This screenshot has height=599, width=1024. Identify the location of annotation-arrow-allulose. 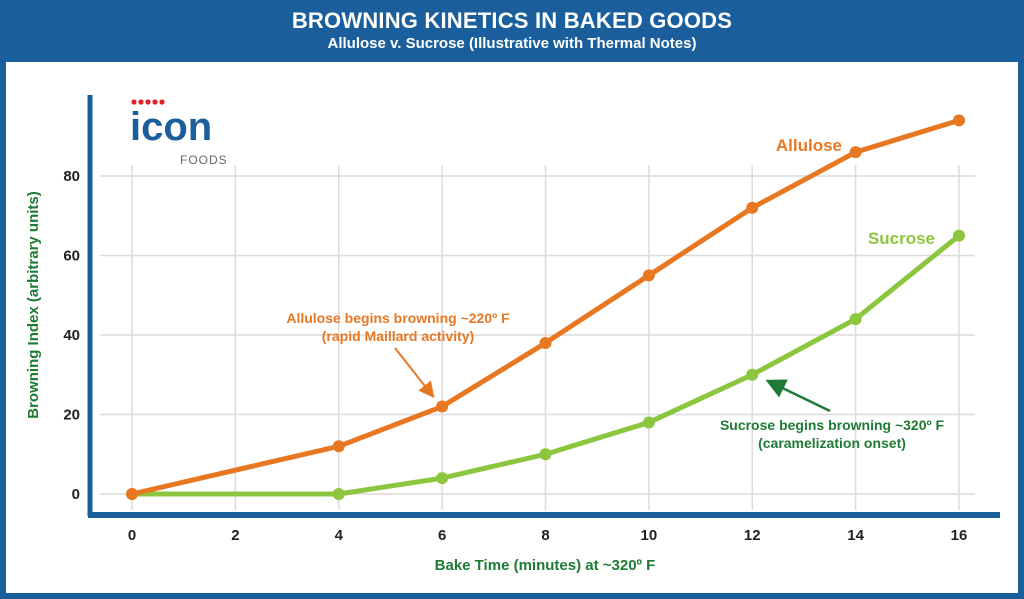
(414, 373).